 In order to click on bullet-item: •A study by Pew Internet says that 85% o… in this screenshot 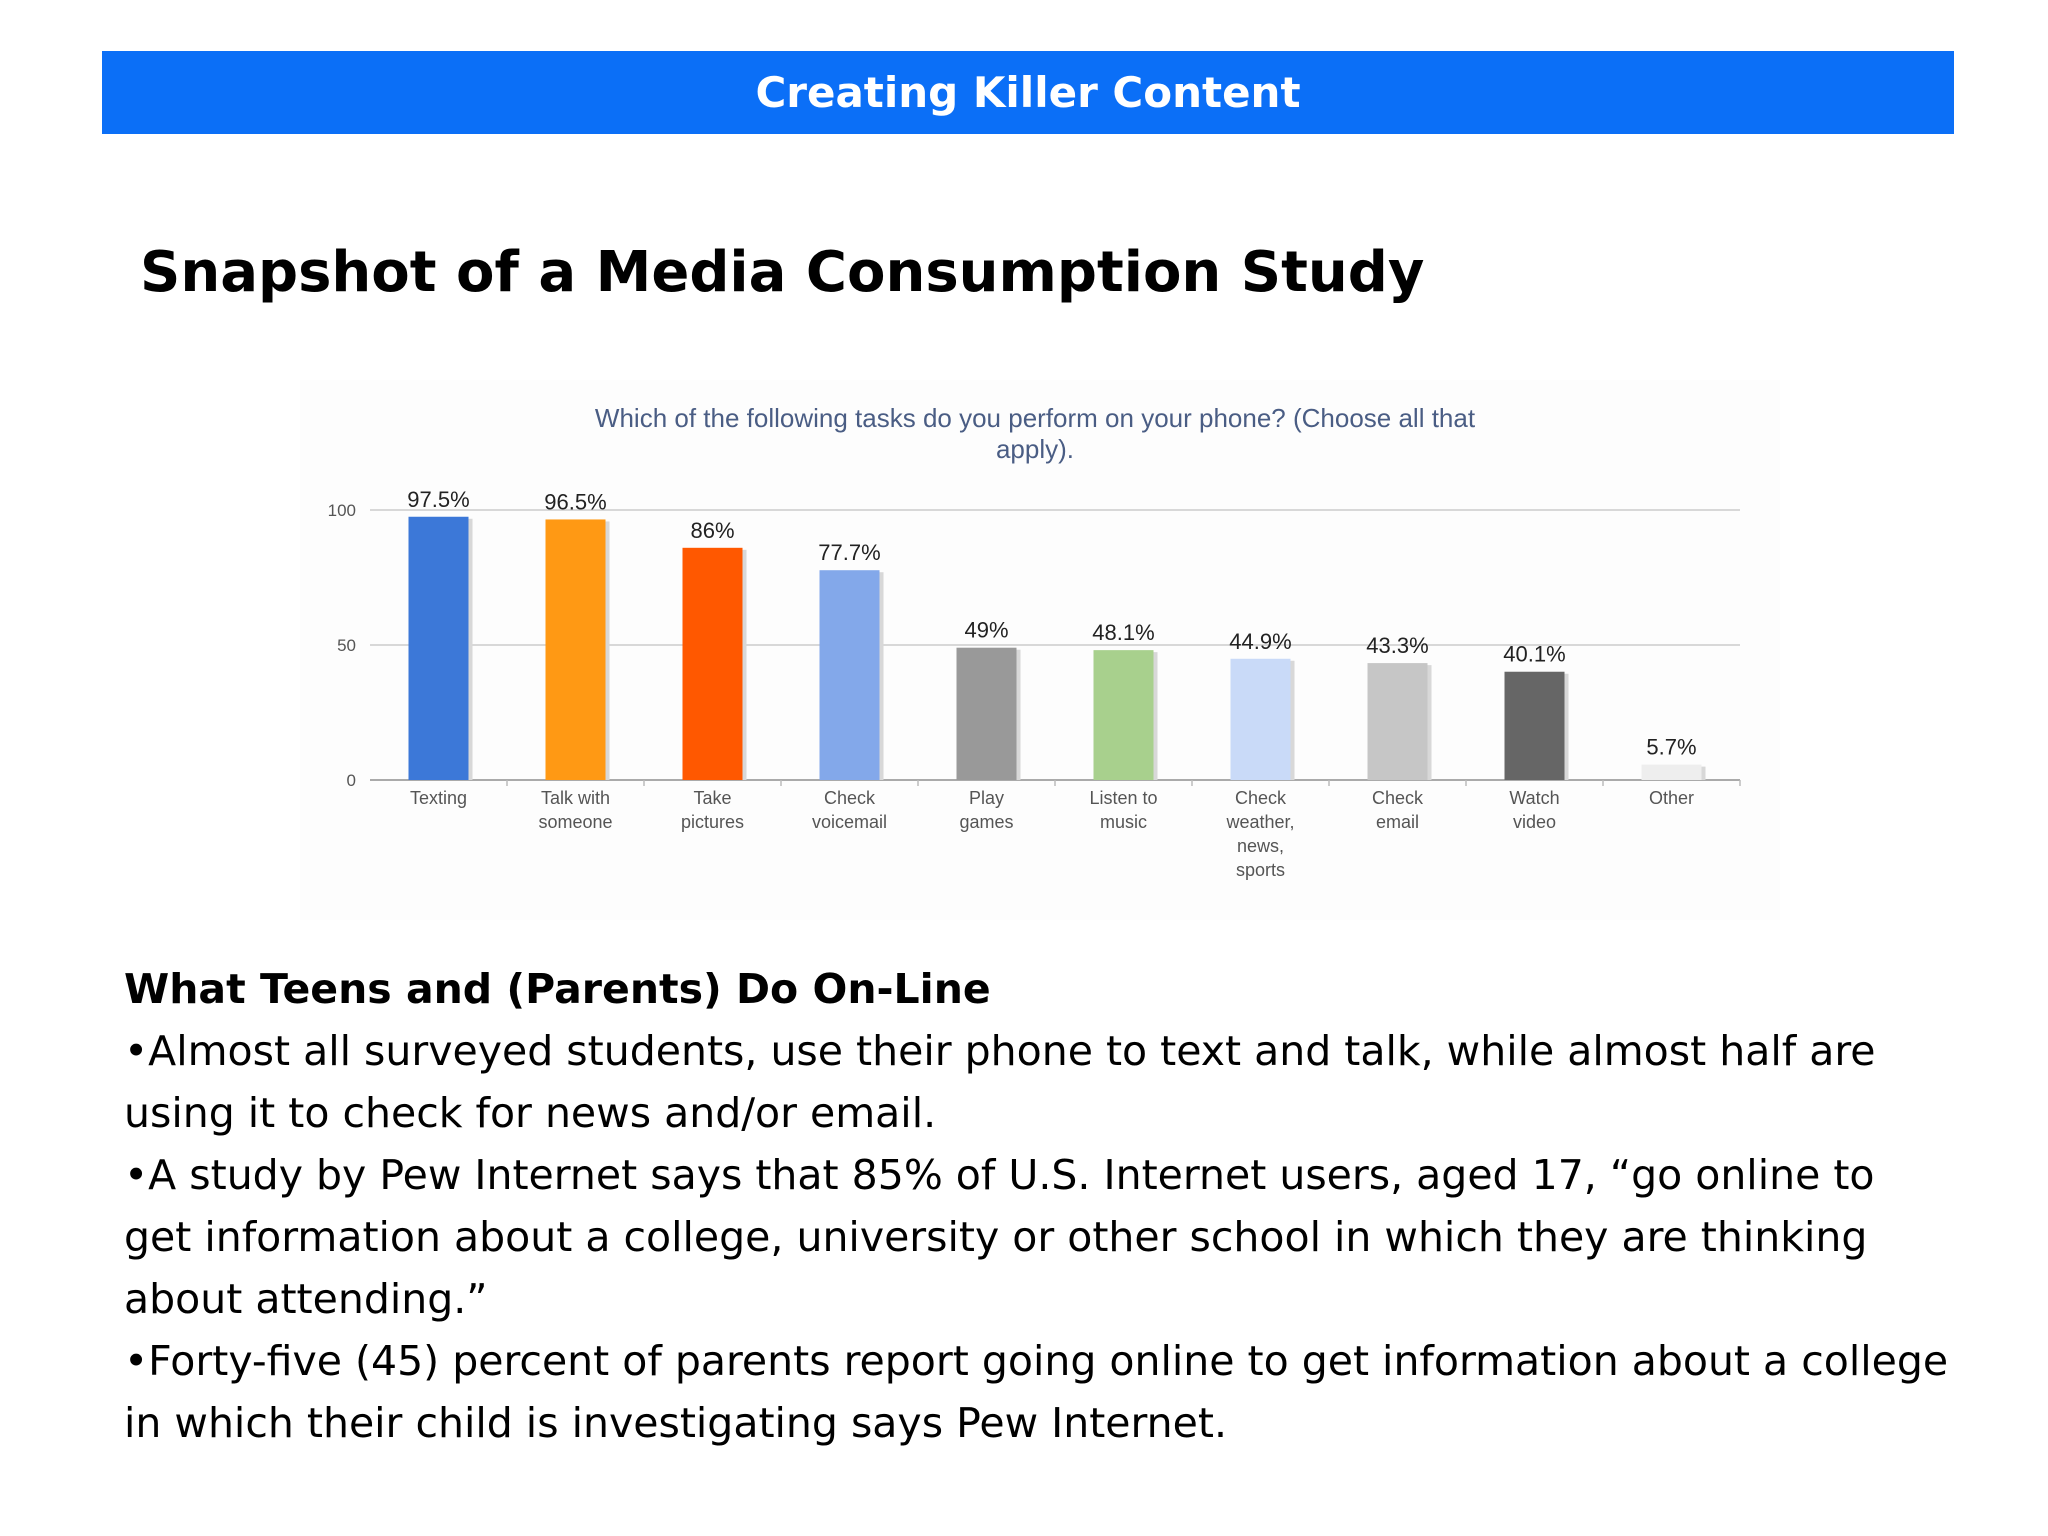, I will do `click(999, 1237)`.